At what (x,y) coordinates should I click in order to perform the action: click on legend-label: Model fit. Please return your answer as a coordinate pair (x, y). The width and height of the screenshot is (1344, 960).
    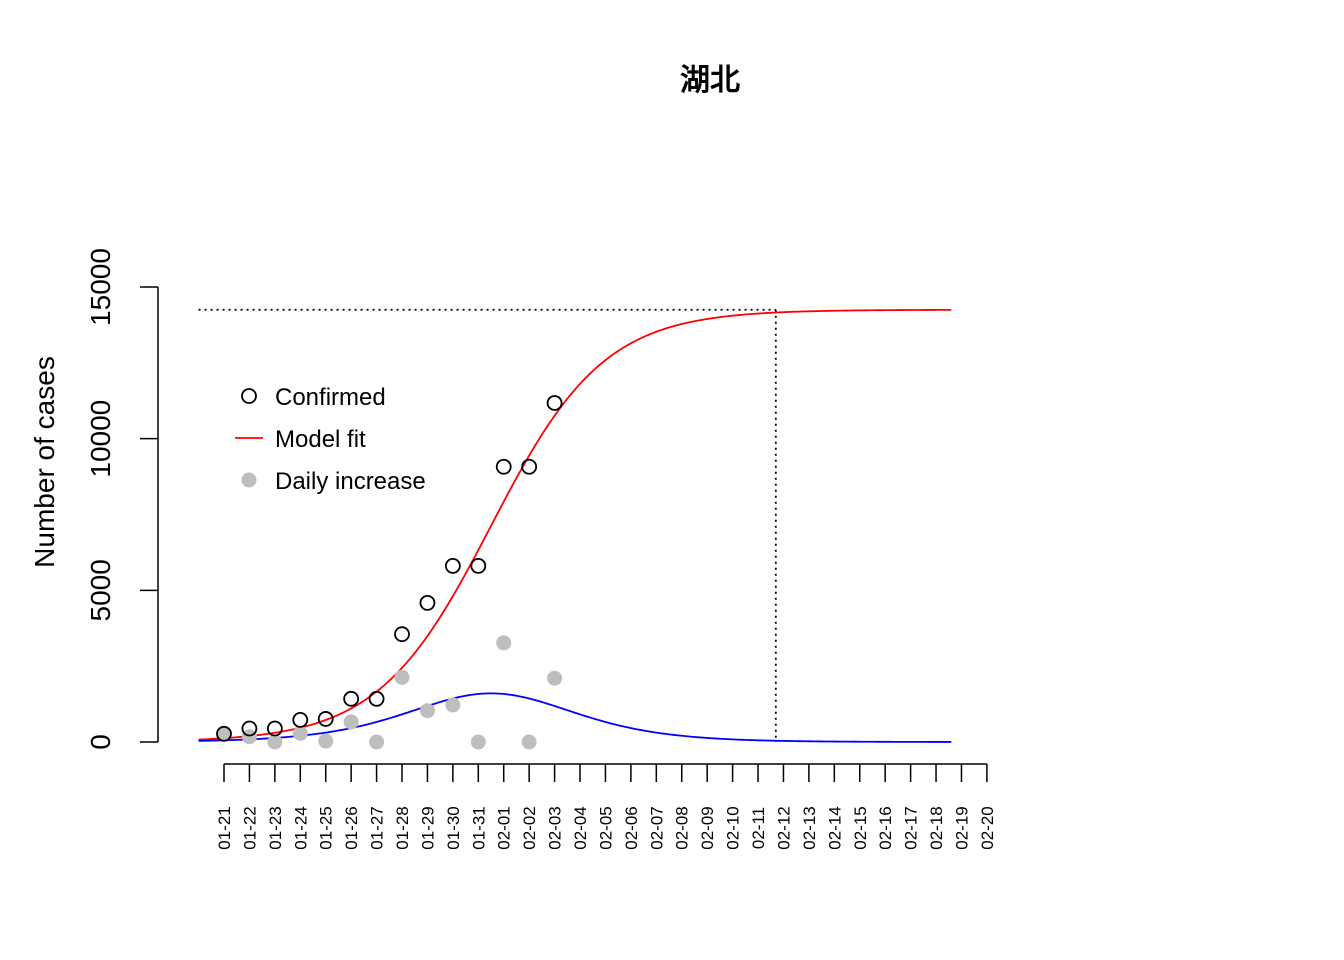
    Looking at the image, I should click on (320, 439).